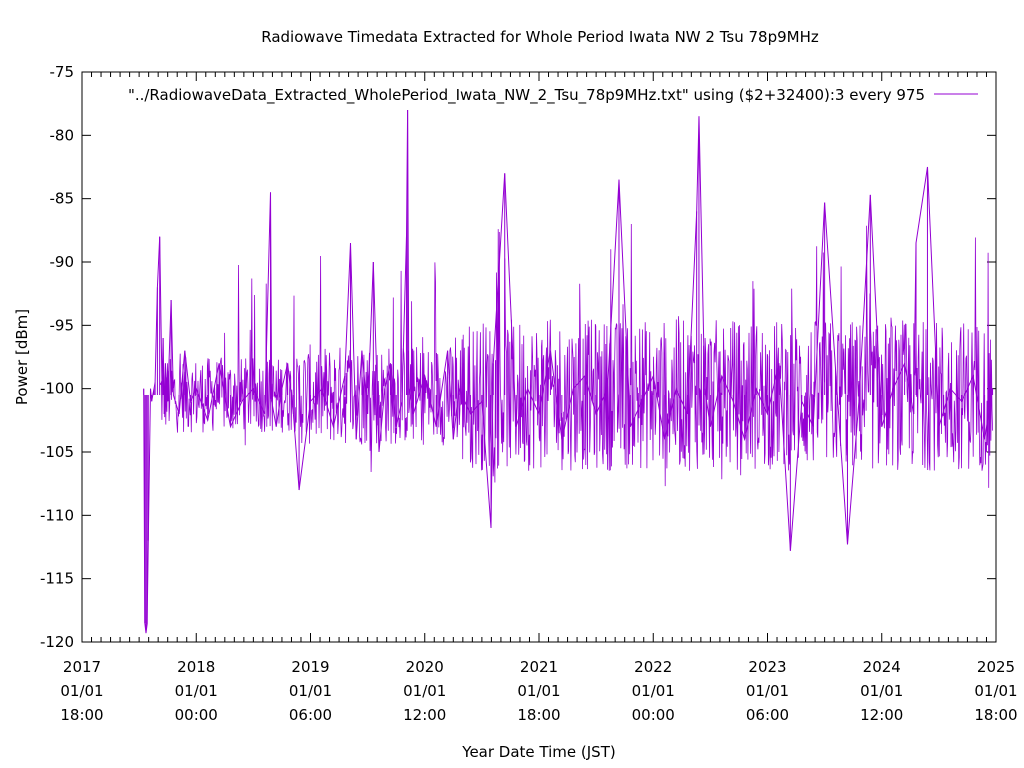  I want to click on x-tick-label-year: 2025, so click(996, 667).